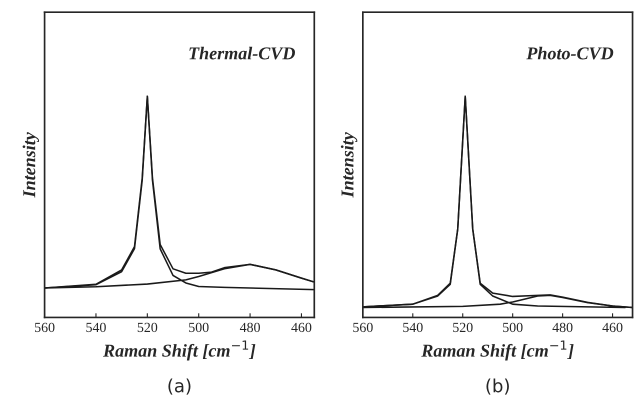  Describe the element at coordinates (570, 53) in the screenshot. I see `text: Photo-CVD` at that location.